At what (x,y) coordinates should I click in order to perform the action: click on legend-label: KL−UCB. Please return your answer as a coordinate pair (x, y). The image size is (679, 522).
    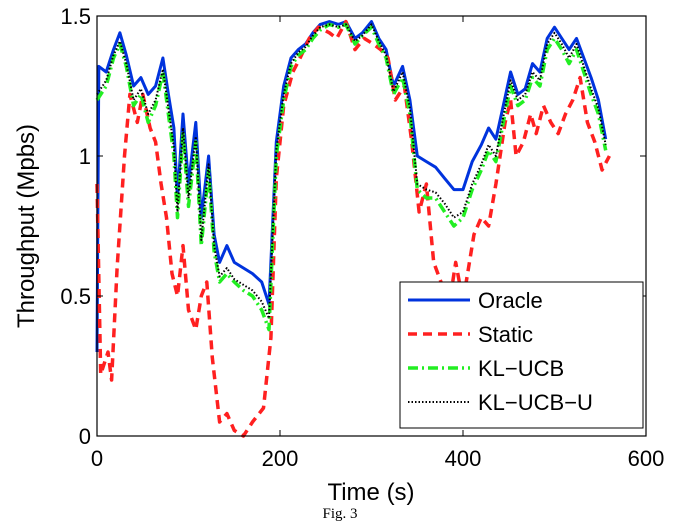
    Looking at the image, I should click on (521, 368).